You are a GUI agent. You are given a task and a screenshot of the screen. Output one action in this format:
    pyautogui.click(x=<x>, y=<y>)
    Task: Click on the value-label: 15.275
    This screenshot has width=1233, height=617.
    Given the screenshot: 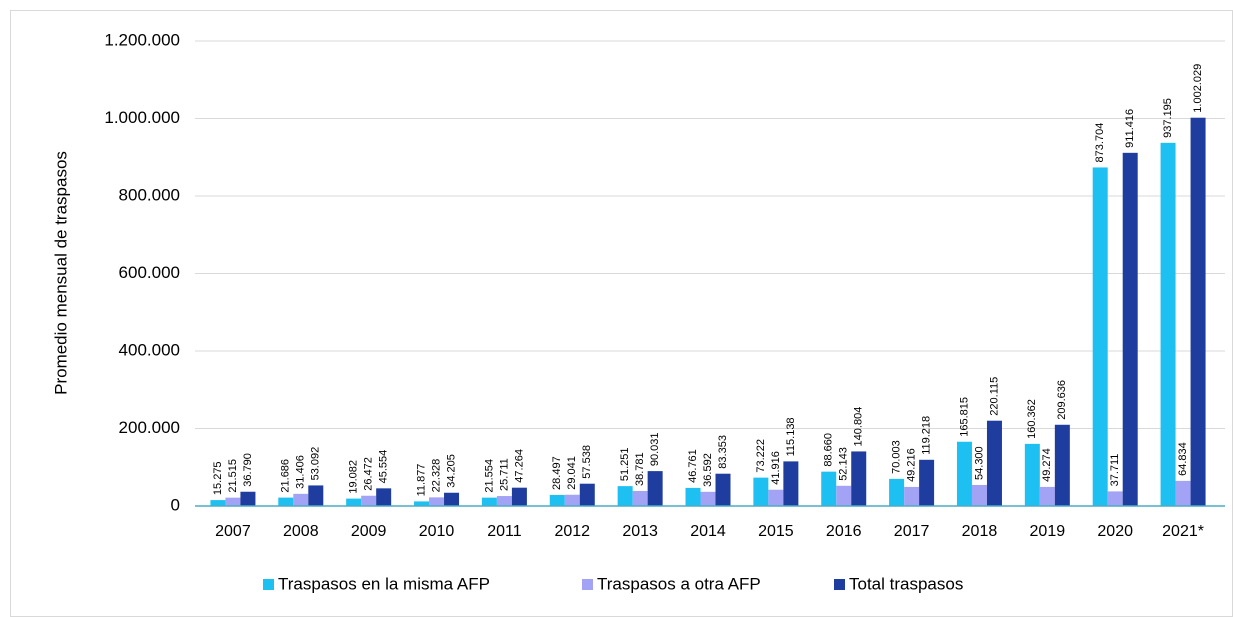 What is the action you would take?
    pyautogui.click(x=218, y=478)
    